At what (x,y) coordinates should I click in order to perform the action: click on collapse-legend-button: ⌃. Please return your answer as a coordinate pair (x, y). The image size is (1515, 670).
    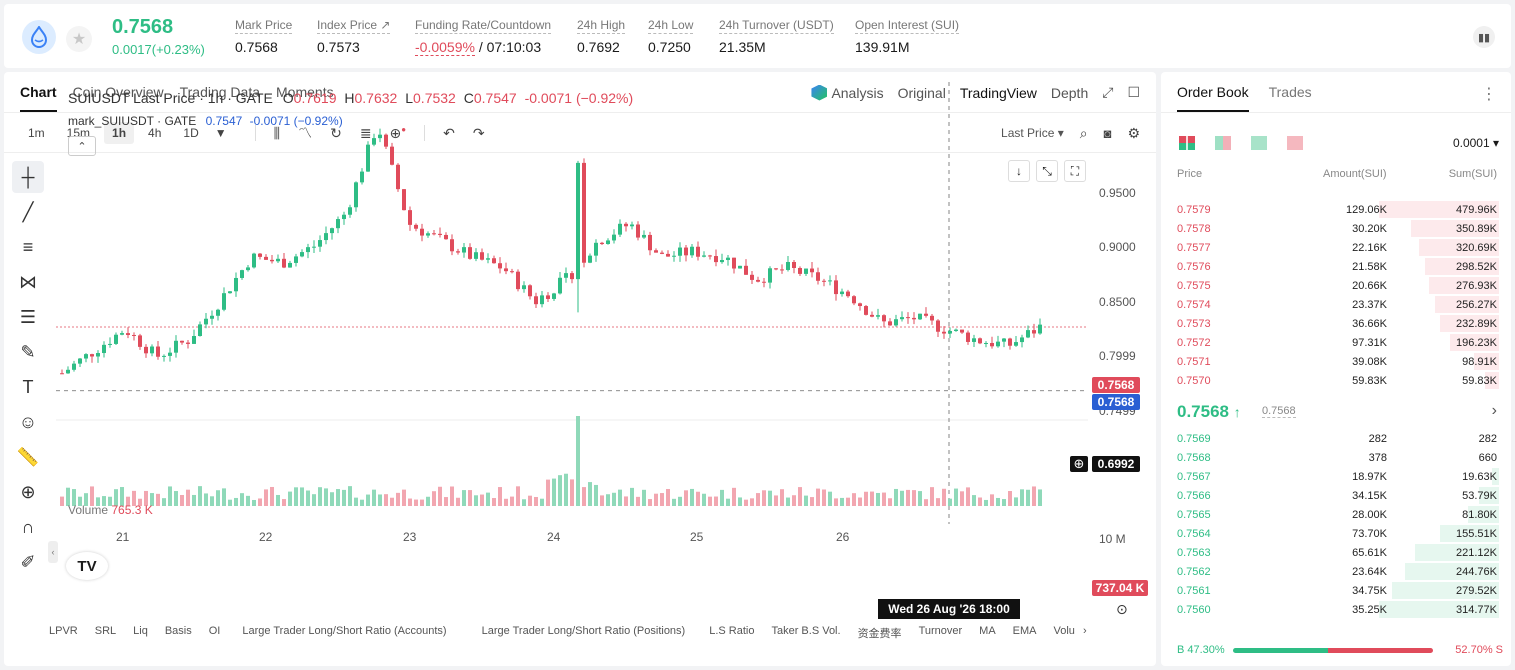
    Looking at the image, I should click on (82, 146).